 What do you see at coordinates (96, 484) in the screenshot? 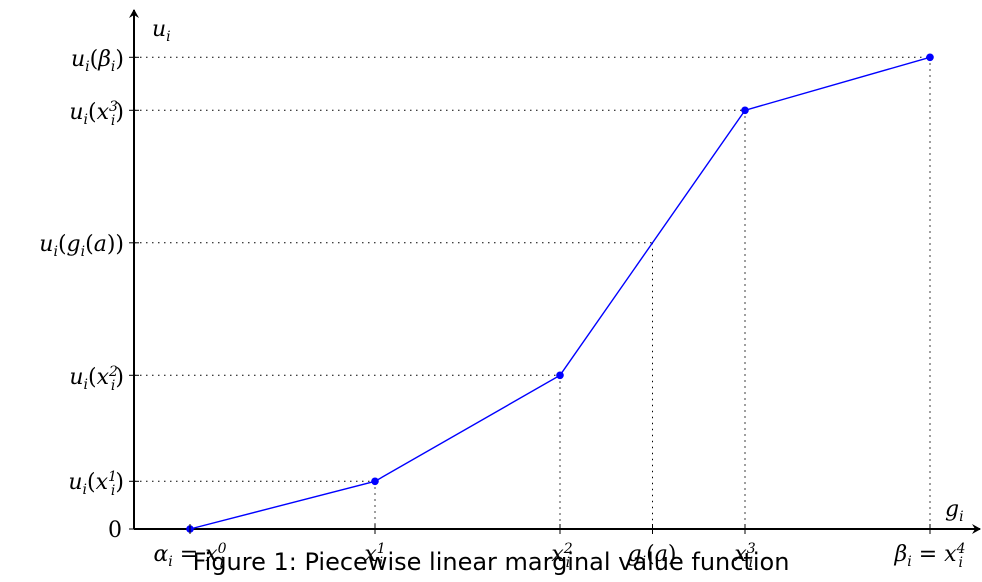
I see `y-tick-label-x1: ui(x1 i)` at bounding box center [96, 484].